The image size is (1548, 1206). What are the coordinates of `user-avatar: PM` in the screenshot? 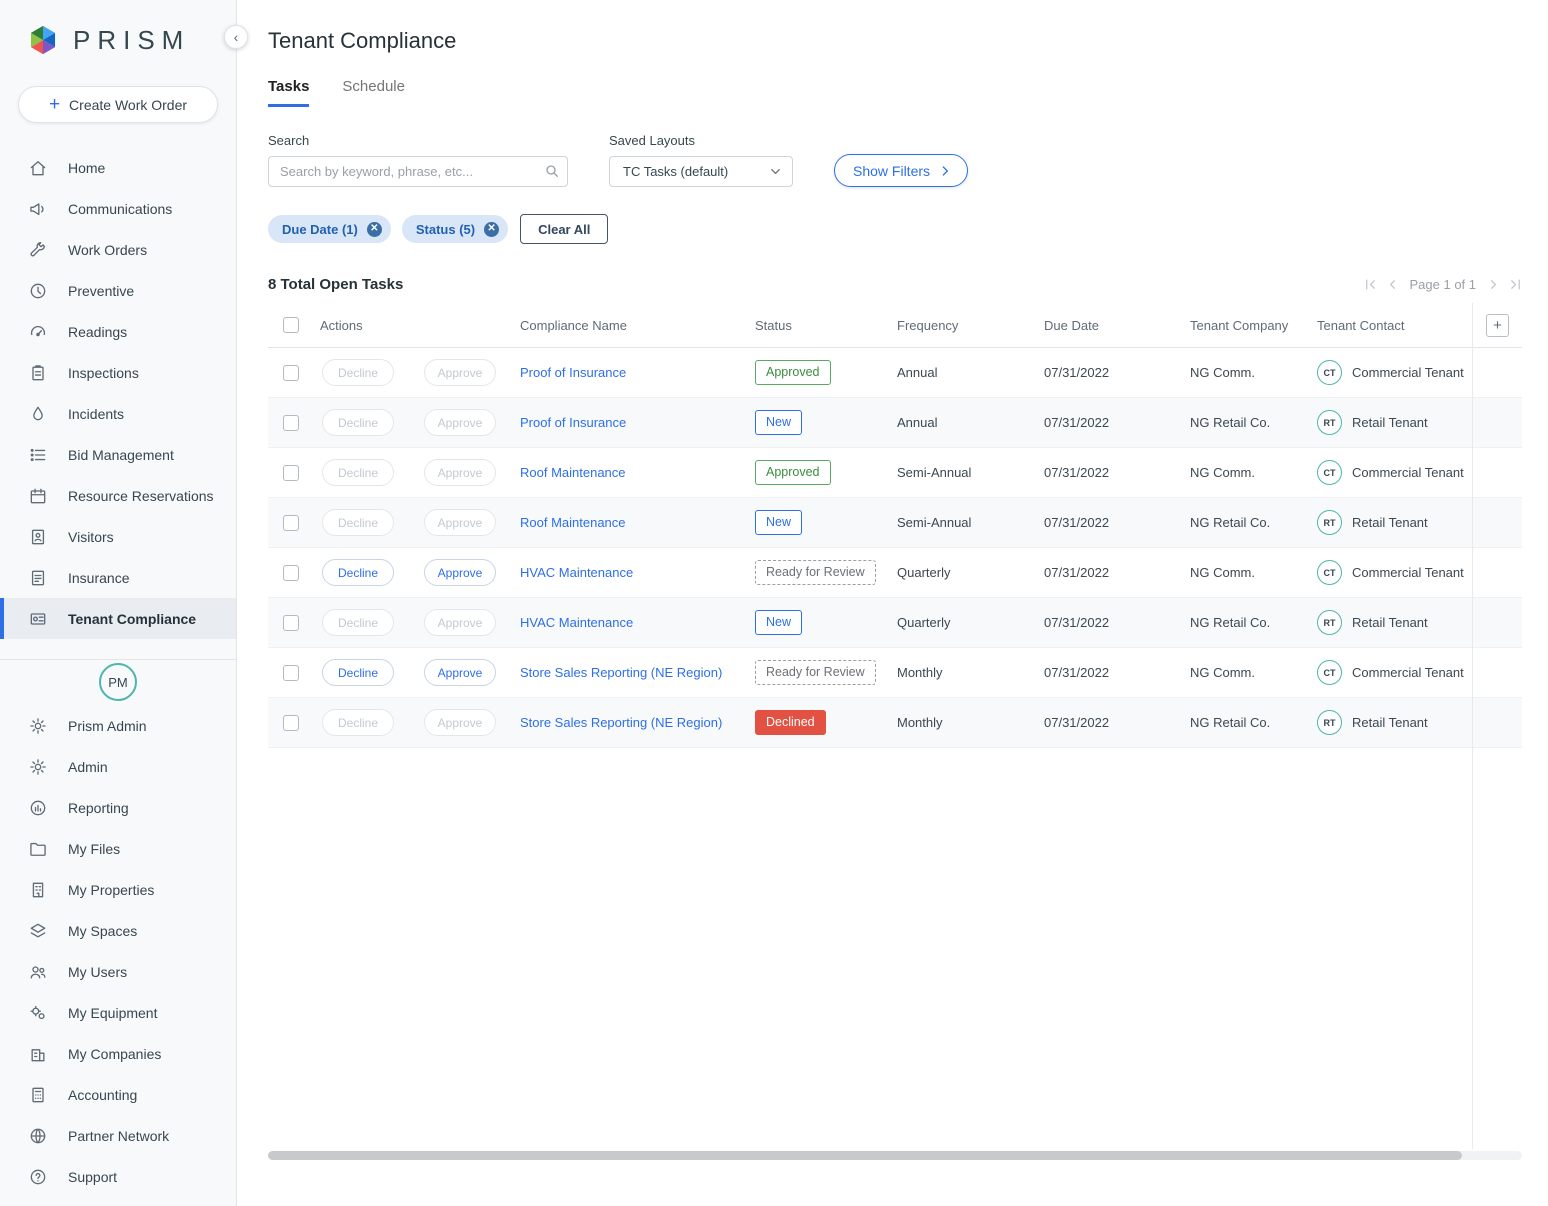 It's located at (118, 682).